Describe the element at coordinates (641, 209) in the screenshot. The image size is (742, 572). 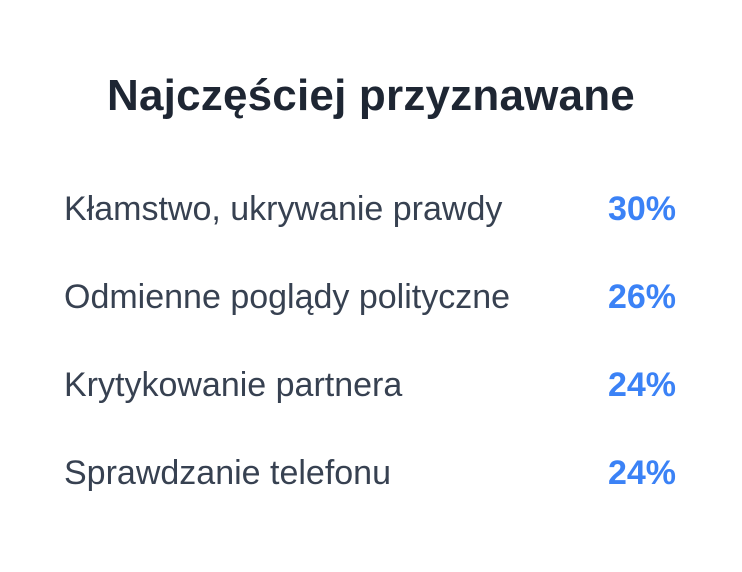
I see `item-percentage: 30%` at that location.